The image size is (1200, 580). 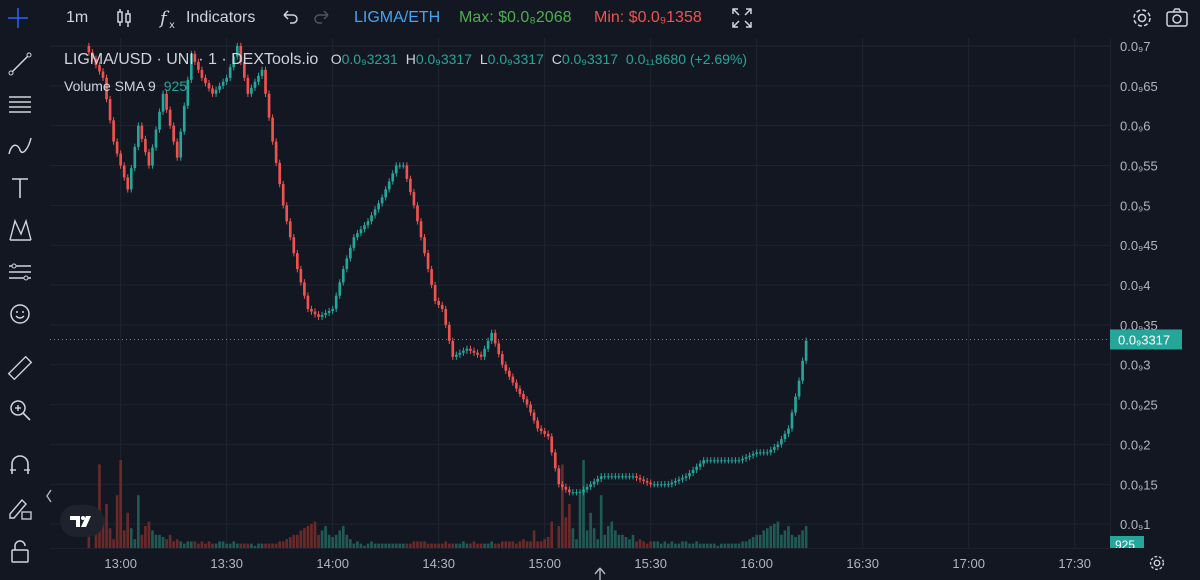 I want to click on symbol-title: LIGMA/USD · UNI · 1 · DEXTools.io, so click(x=191, y=59).